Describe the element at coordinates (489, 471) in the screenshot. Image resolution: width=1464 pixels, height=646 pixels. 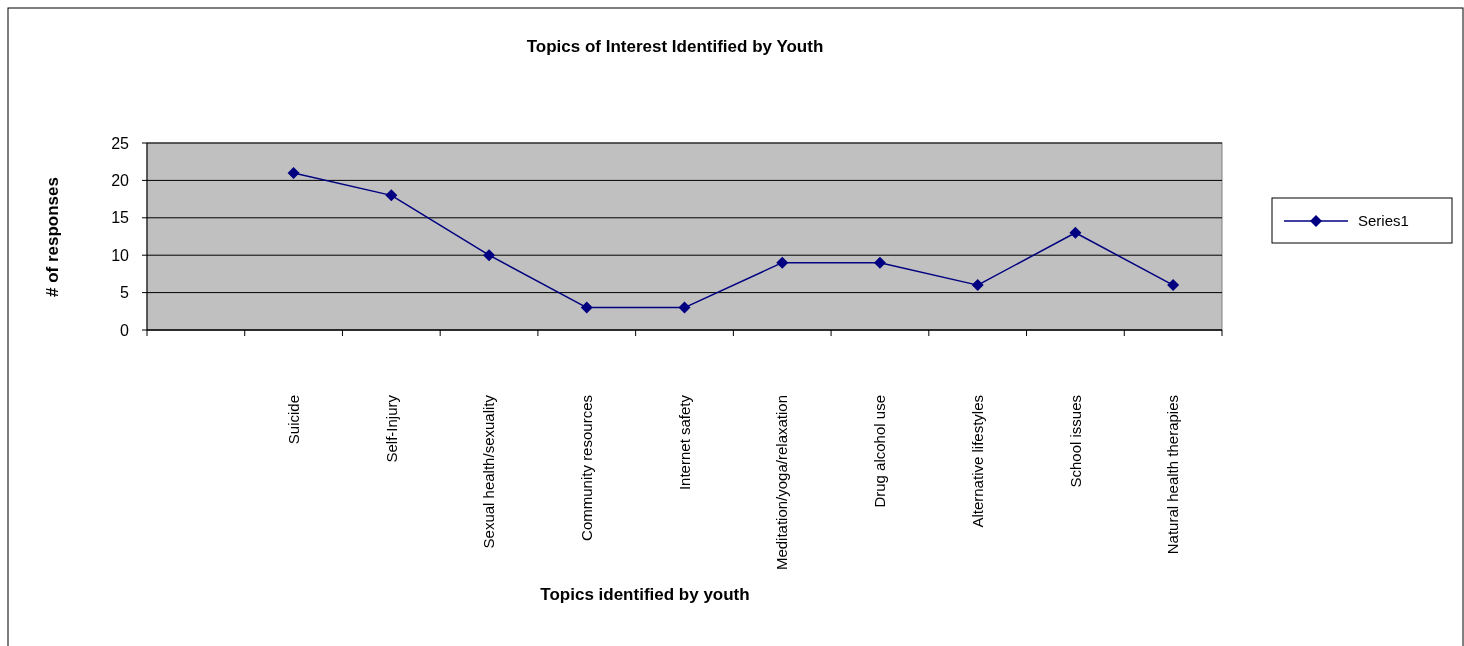
I see `x-tick-label: Sexual health/sexuality` at that location.